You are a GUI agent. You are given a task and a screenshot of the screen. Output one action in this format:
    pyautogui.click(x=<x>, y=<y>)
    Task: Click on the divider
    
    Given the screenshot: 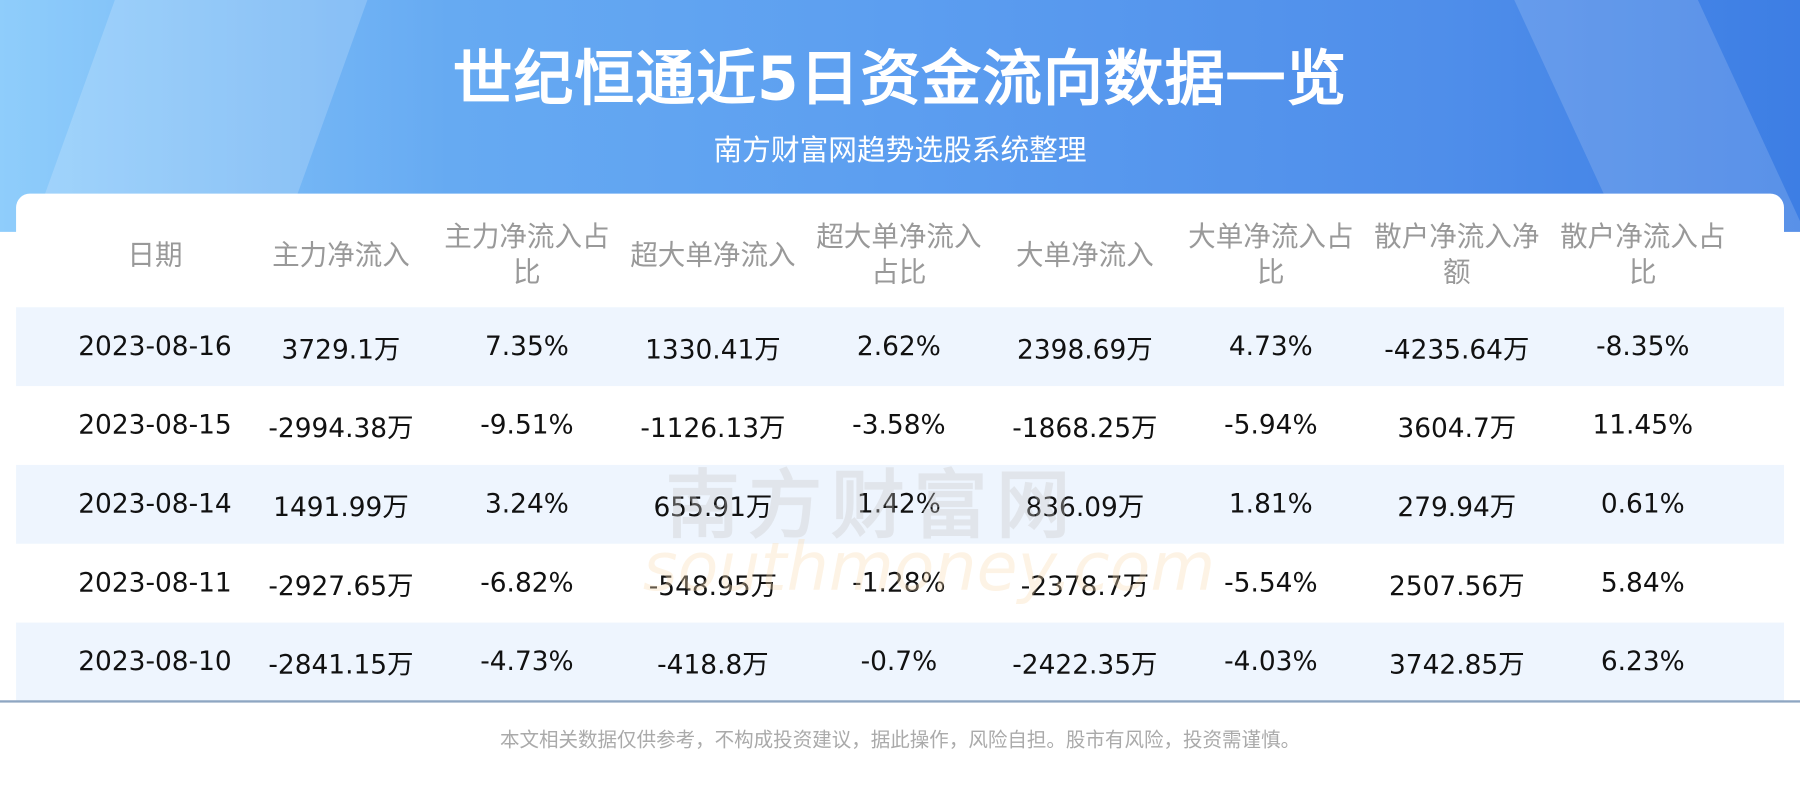 What is the action you would take?
    pyautogui.click(x=900, y=701)
    